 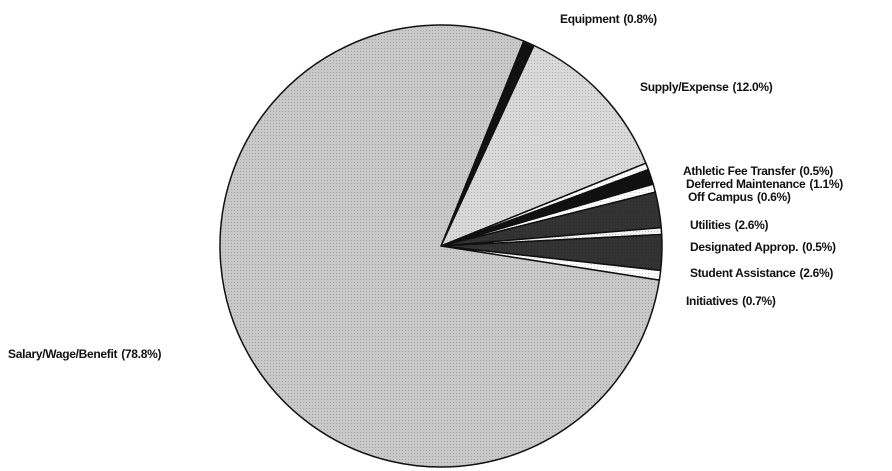 I want to click on slice-label: Initiatives (0.7%), so click(x=731, y=301).